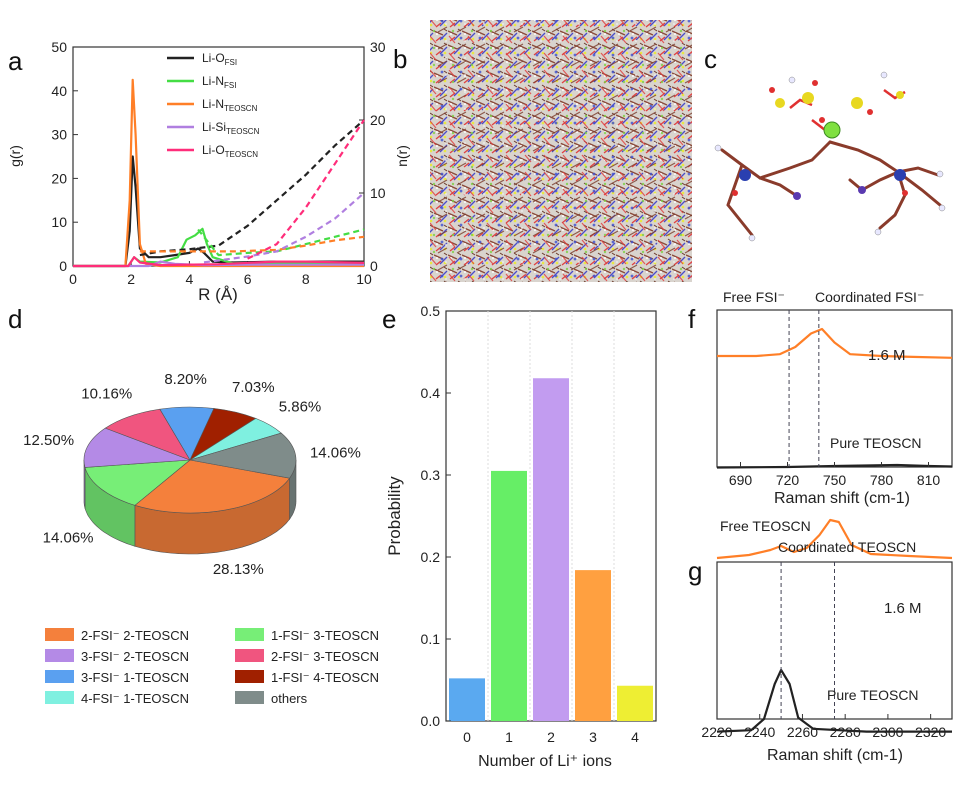  I want to click on legend-label: 3-FSI⁻ 1-TEOSCN, so click(135, 677).